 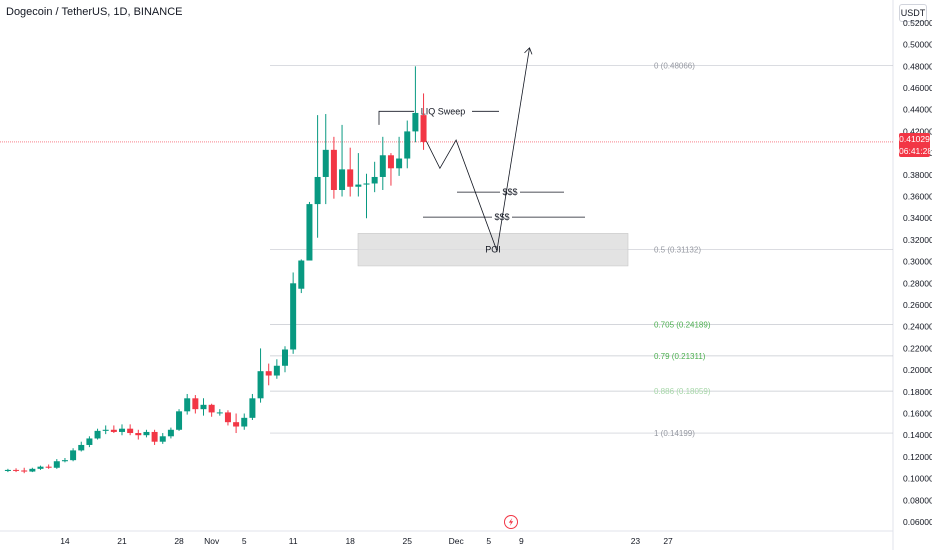 I want to click on y-tick-label: 0.28000, so click(x=917, y=283).